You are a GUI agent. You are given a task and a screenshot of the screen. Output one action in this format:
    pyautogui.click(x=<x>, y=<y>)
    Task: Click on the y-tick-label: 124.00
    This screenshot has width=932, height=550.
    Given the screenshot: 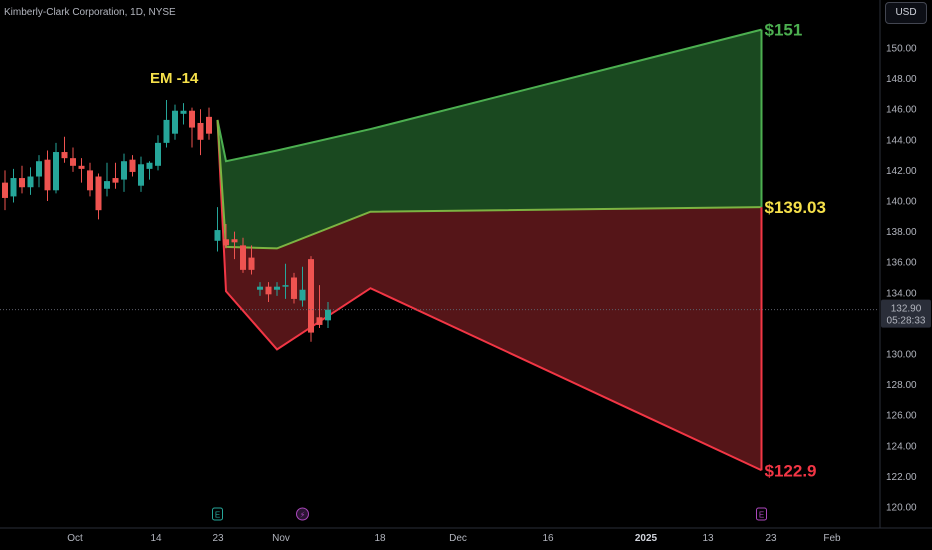 What is the action you would take?
    pyautogui.click(x=901, y=446)
    